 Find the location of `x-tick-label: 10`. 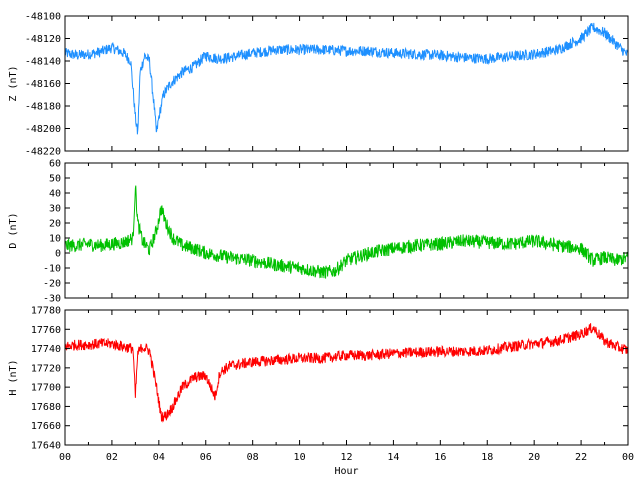

x-tick-label: 10 is located at coordinates (300, 457).